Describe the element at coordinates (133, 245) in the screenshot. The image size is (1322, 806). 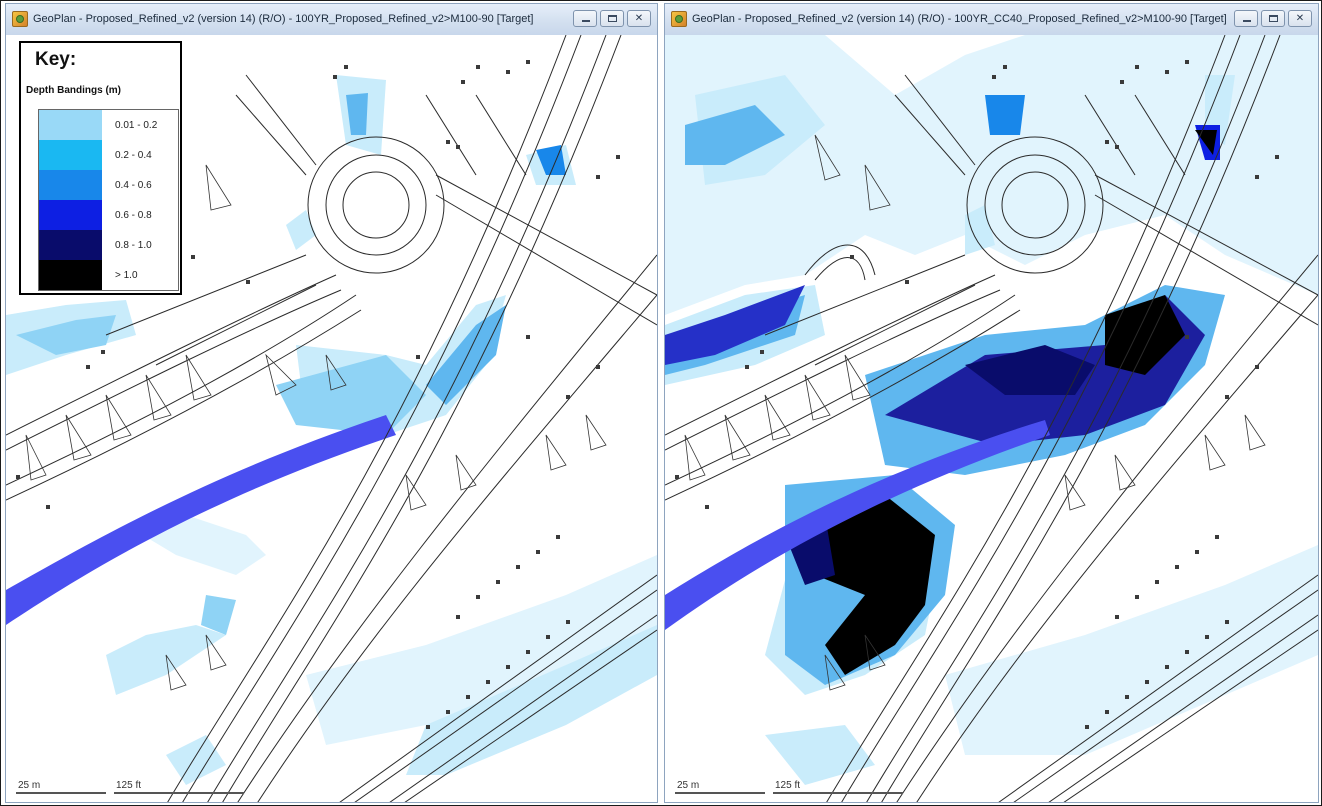
I see `legend-band-label: 0.8 - 1.0` at that location.